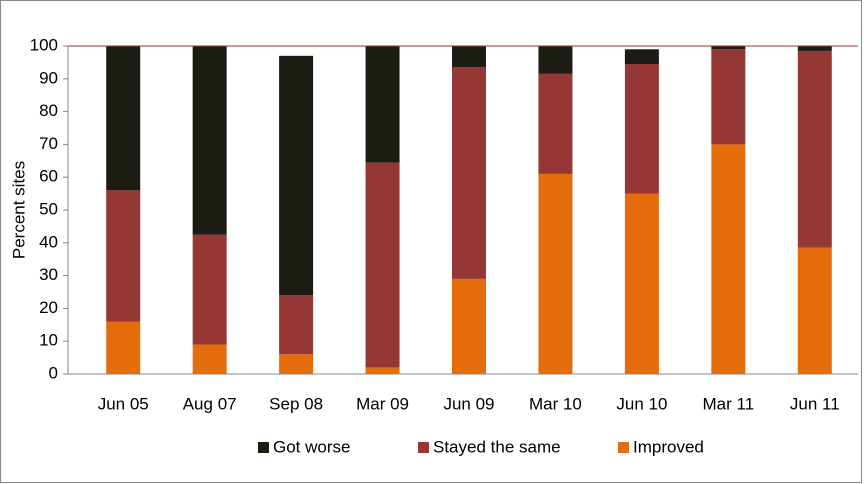 The image size is (864, 484). What do you see at coordinates (555, 403) in the screenshot?
I see `x-tick-label: Mar 10` at bounding box center [555, 403].